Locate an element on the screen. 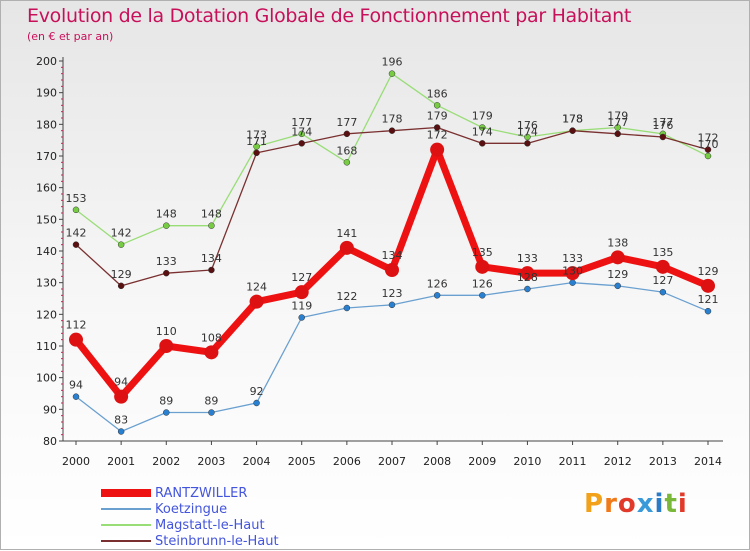 Image resolution: width=750 pixels, height=551 pixels. data-label: 128 is located at coordinates (527, 277).